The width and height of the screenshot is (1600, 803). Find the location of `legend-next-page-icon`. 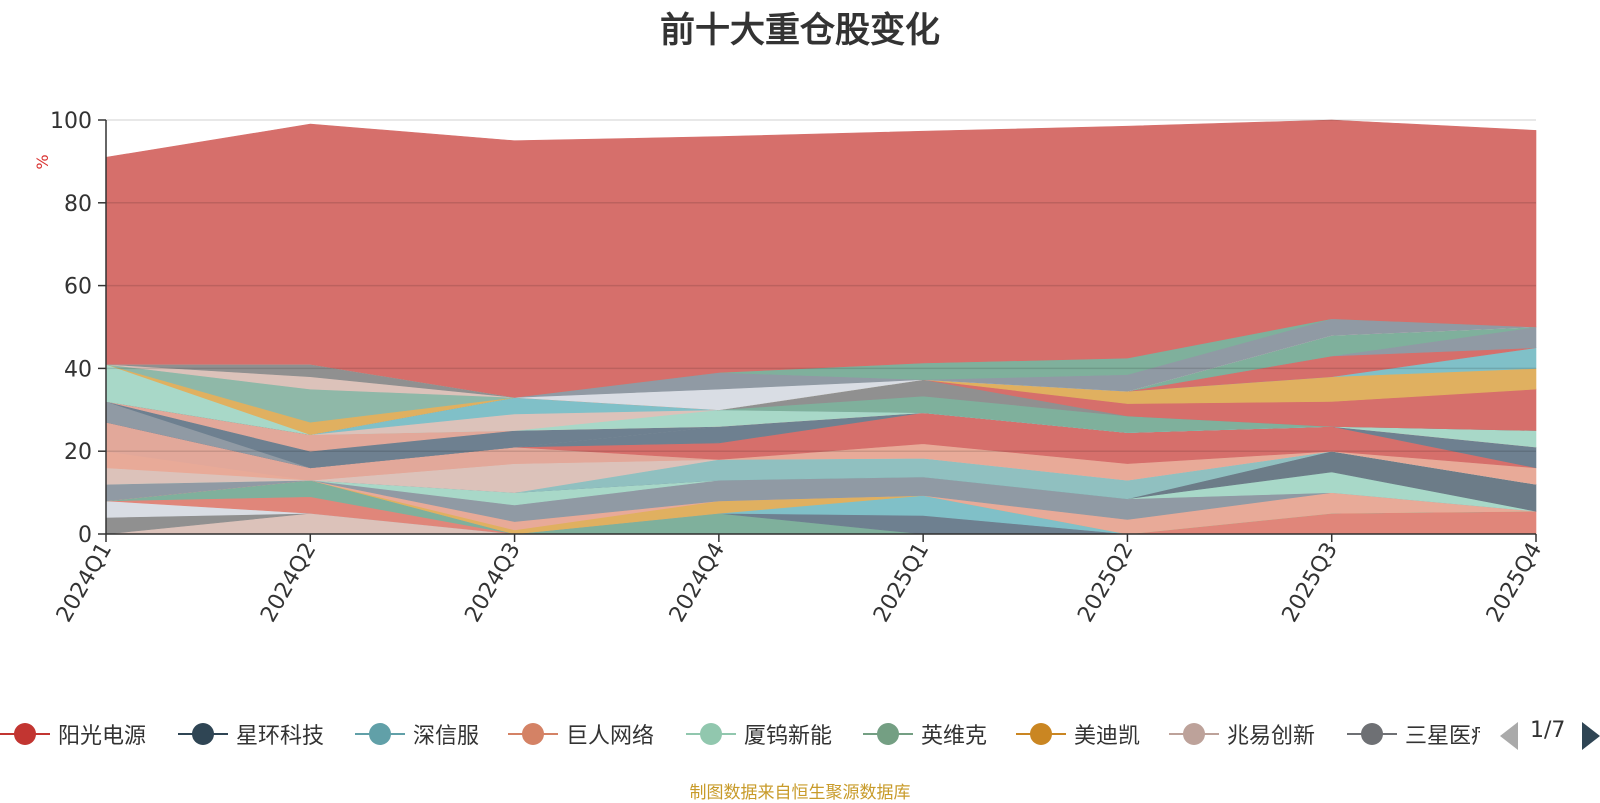

legend-next-page-icon is located at coordinates (1591, 736).